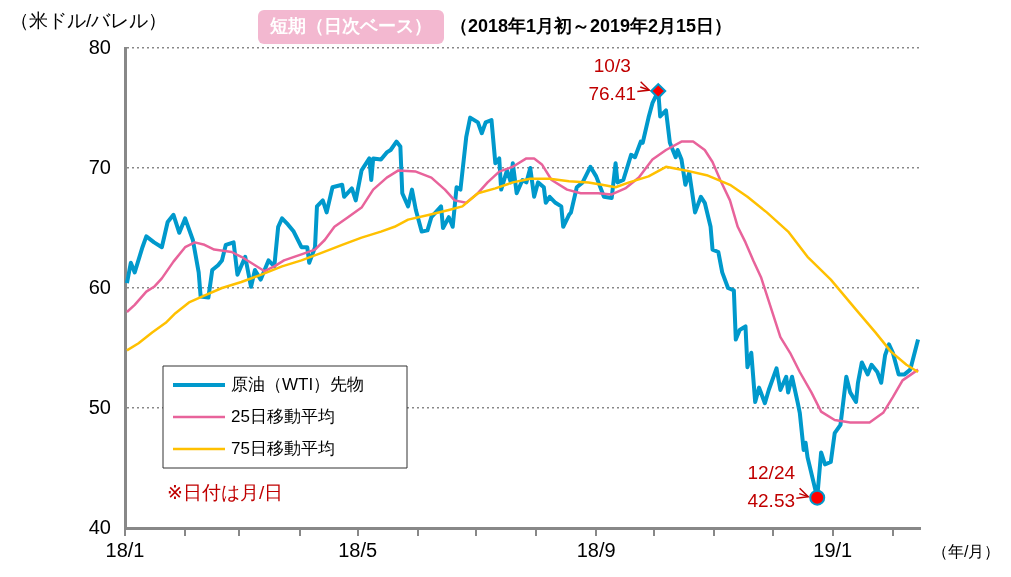  What do you see at coordinates (358, 549) in the screenshot?
I see `x-tick-label: 18/5` at bounding box center [358, 549].